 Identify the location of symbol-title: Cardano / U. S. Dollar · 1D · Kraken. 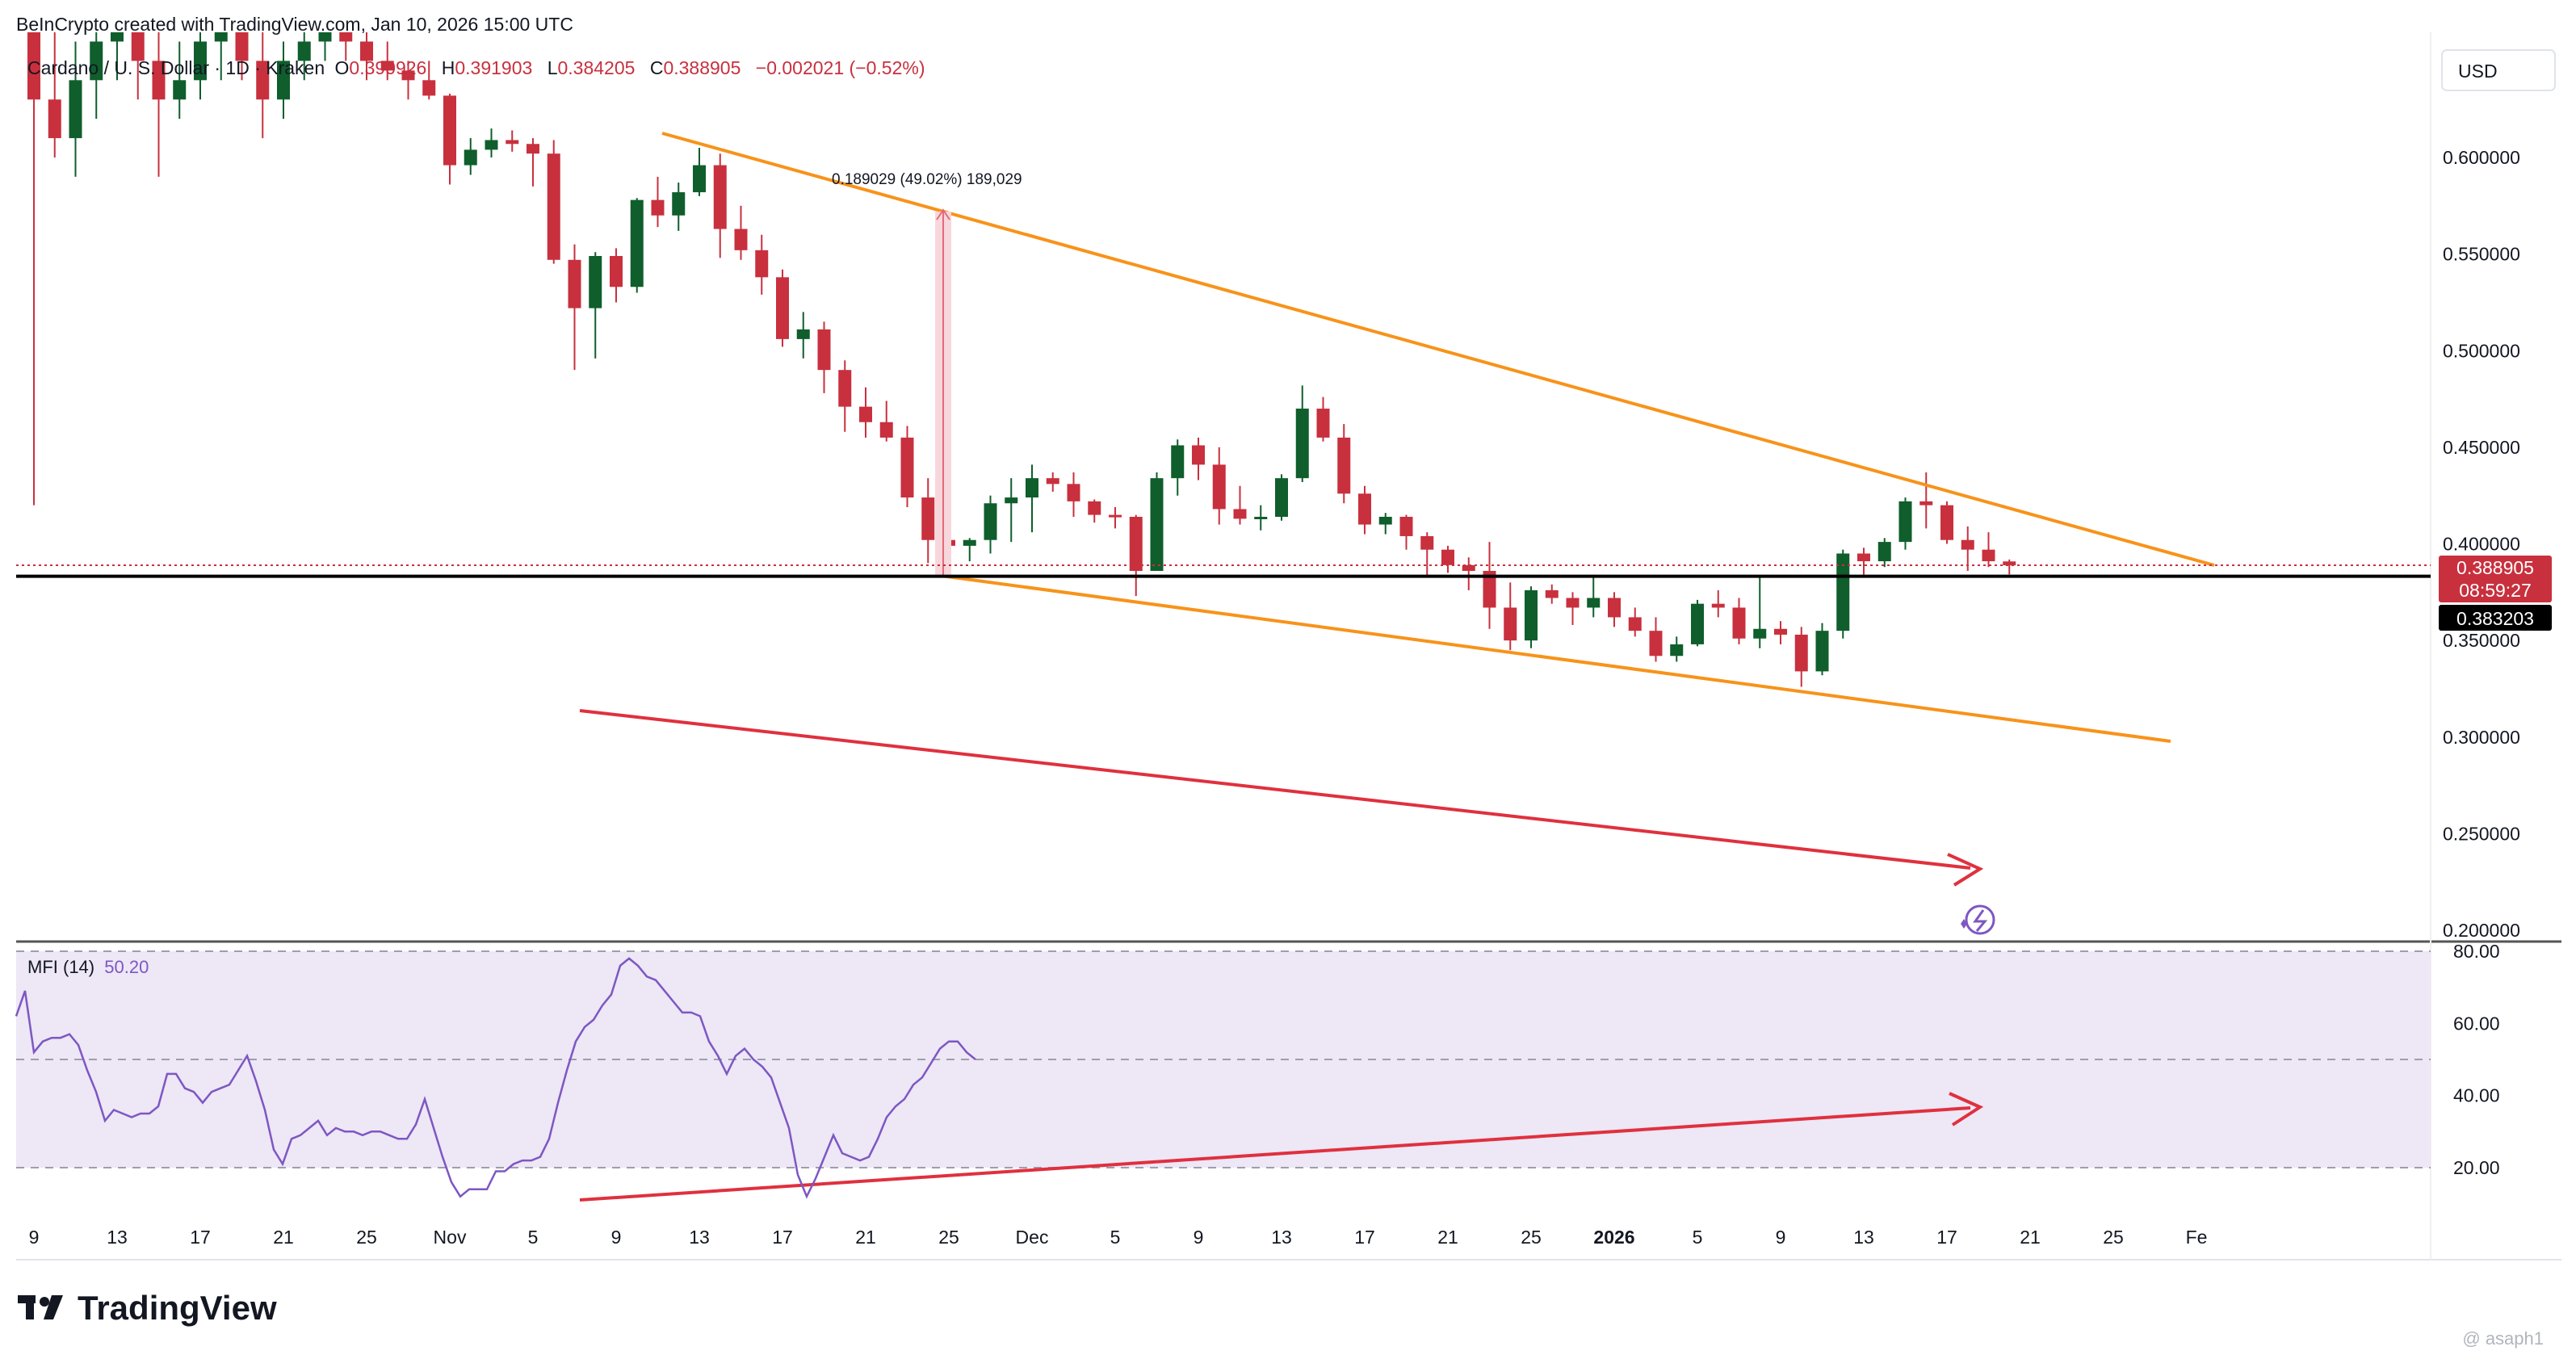
(176, 68).